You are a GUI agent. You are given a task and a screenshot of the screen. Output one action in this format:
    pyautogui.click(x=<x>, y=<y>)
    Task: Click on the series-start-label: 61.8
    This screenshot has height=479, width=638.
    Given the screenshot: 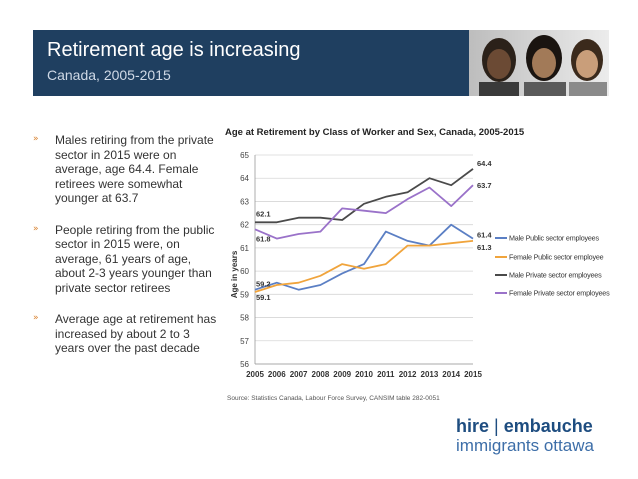 What is the action you would take?
    pyautogui.click(x=263, y=238)
    